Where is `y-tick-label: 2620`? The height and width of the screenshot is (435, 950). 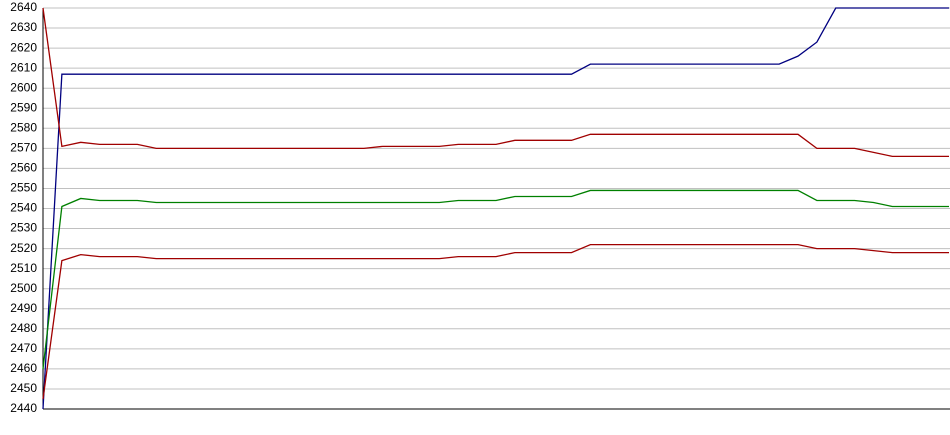
y-tick-label: 2620 is located at coordinates (23, 47).